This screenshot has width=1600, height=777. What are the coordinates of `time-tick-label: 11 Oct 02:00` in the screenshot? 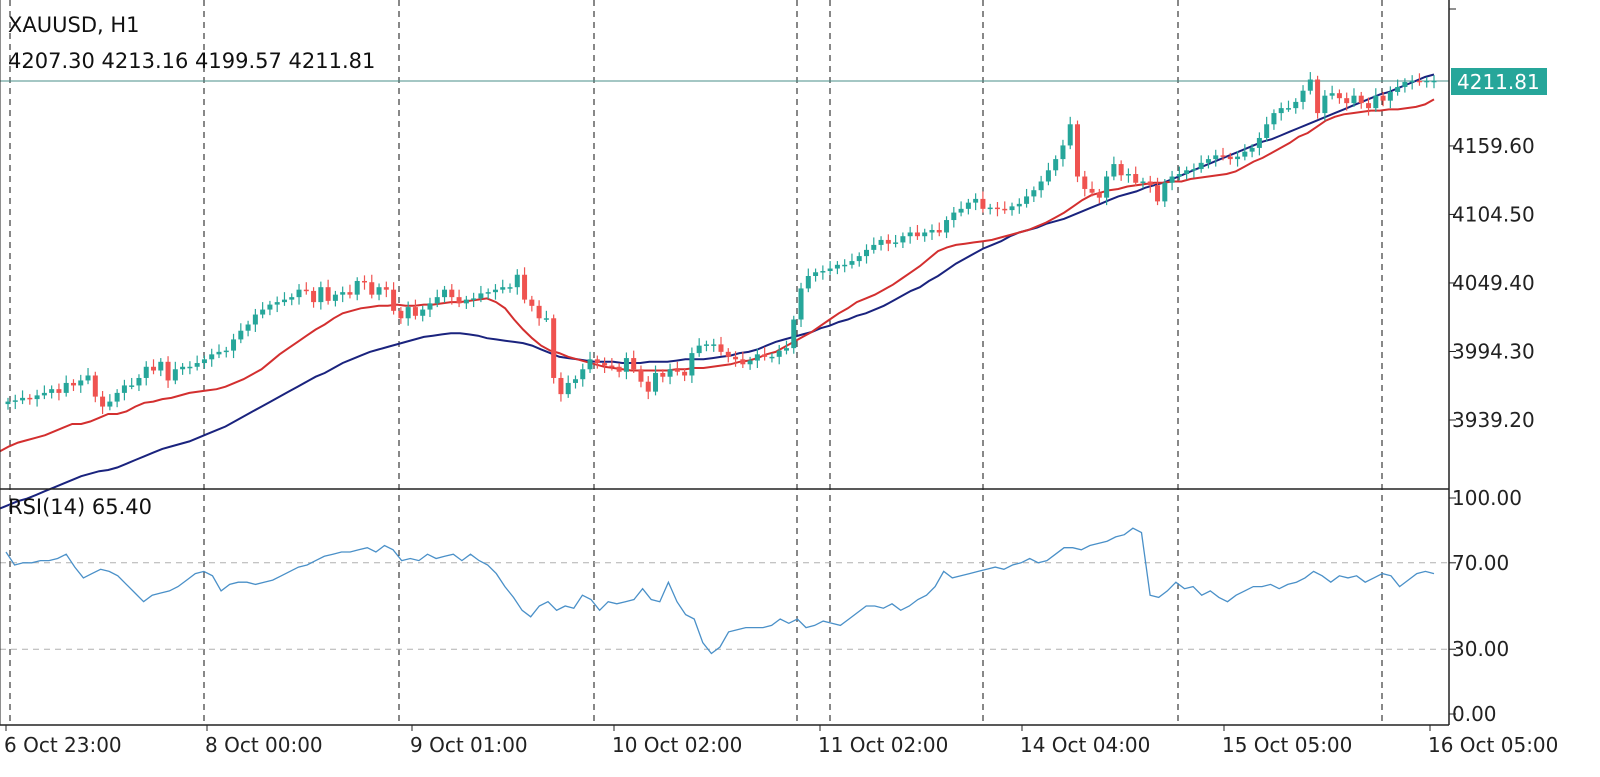 It's located at (883, 745).